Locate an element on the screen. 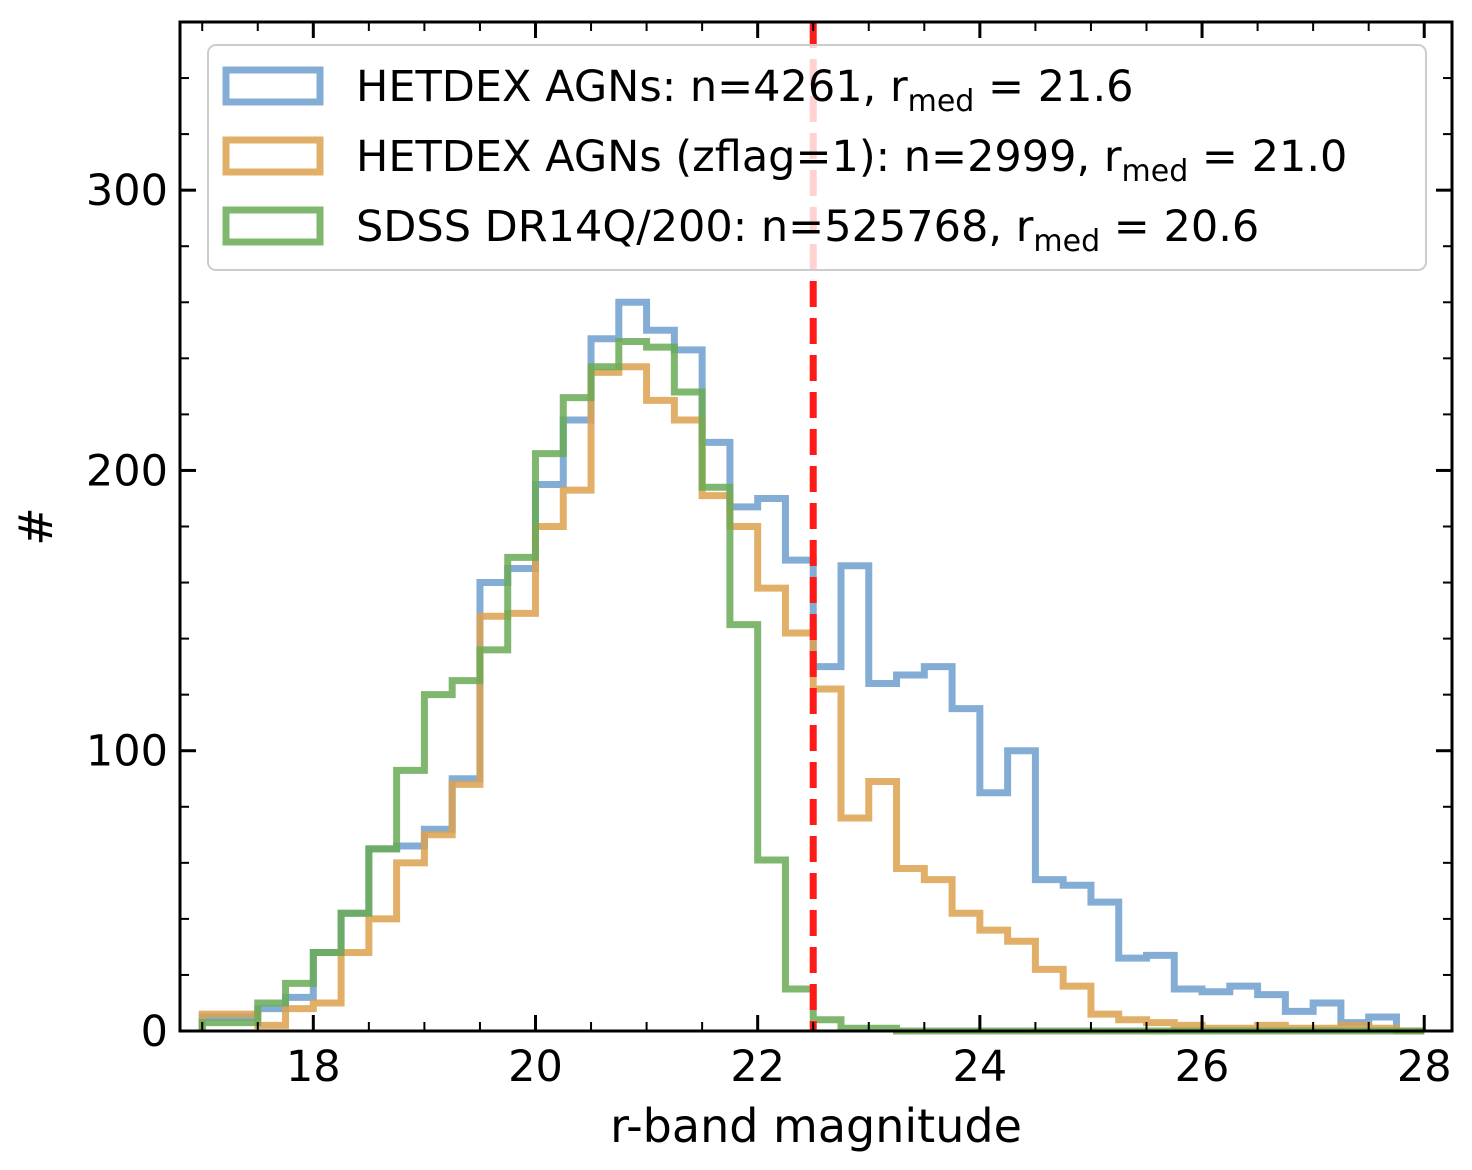  y-axis-label: # is located at coordinates (36, 526).